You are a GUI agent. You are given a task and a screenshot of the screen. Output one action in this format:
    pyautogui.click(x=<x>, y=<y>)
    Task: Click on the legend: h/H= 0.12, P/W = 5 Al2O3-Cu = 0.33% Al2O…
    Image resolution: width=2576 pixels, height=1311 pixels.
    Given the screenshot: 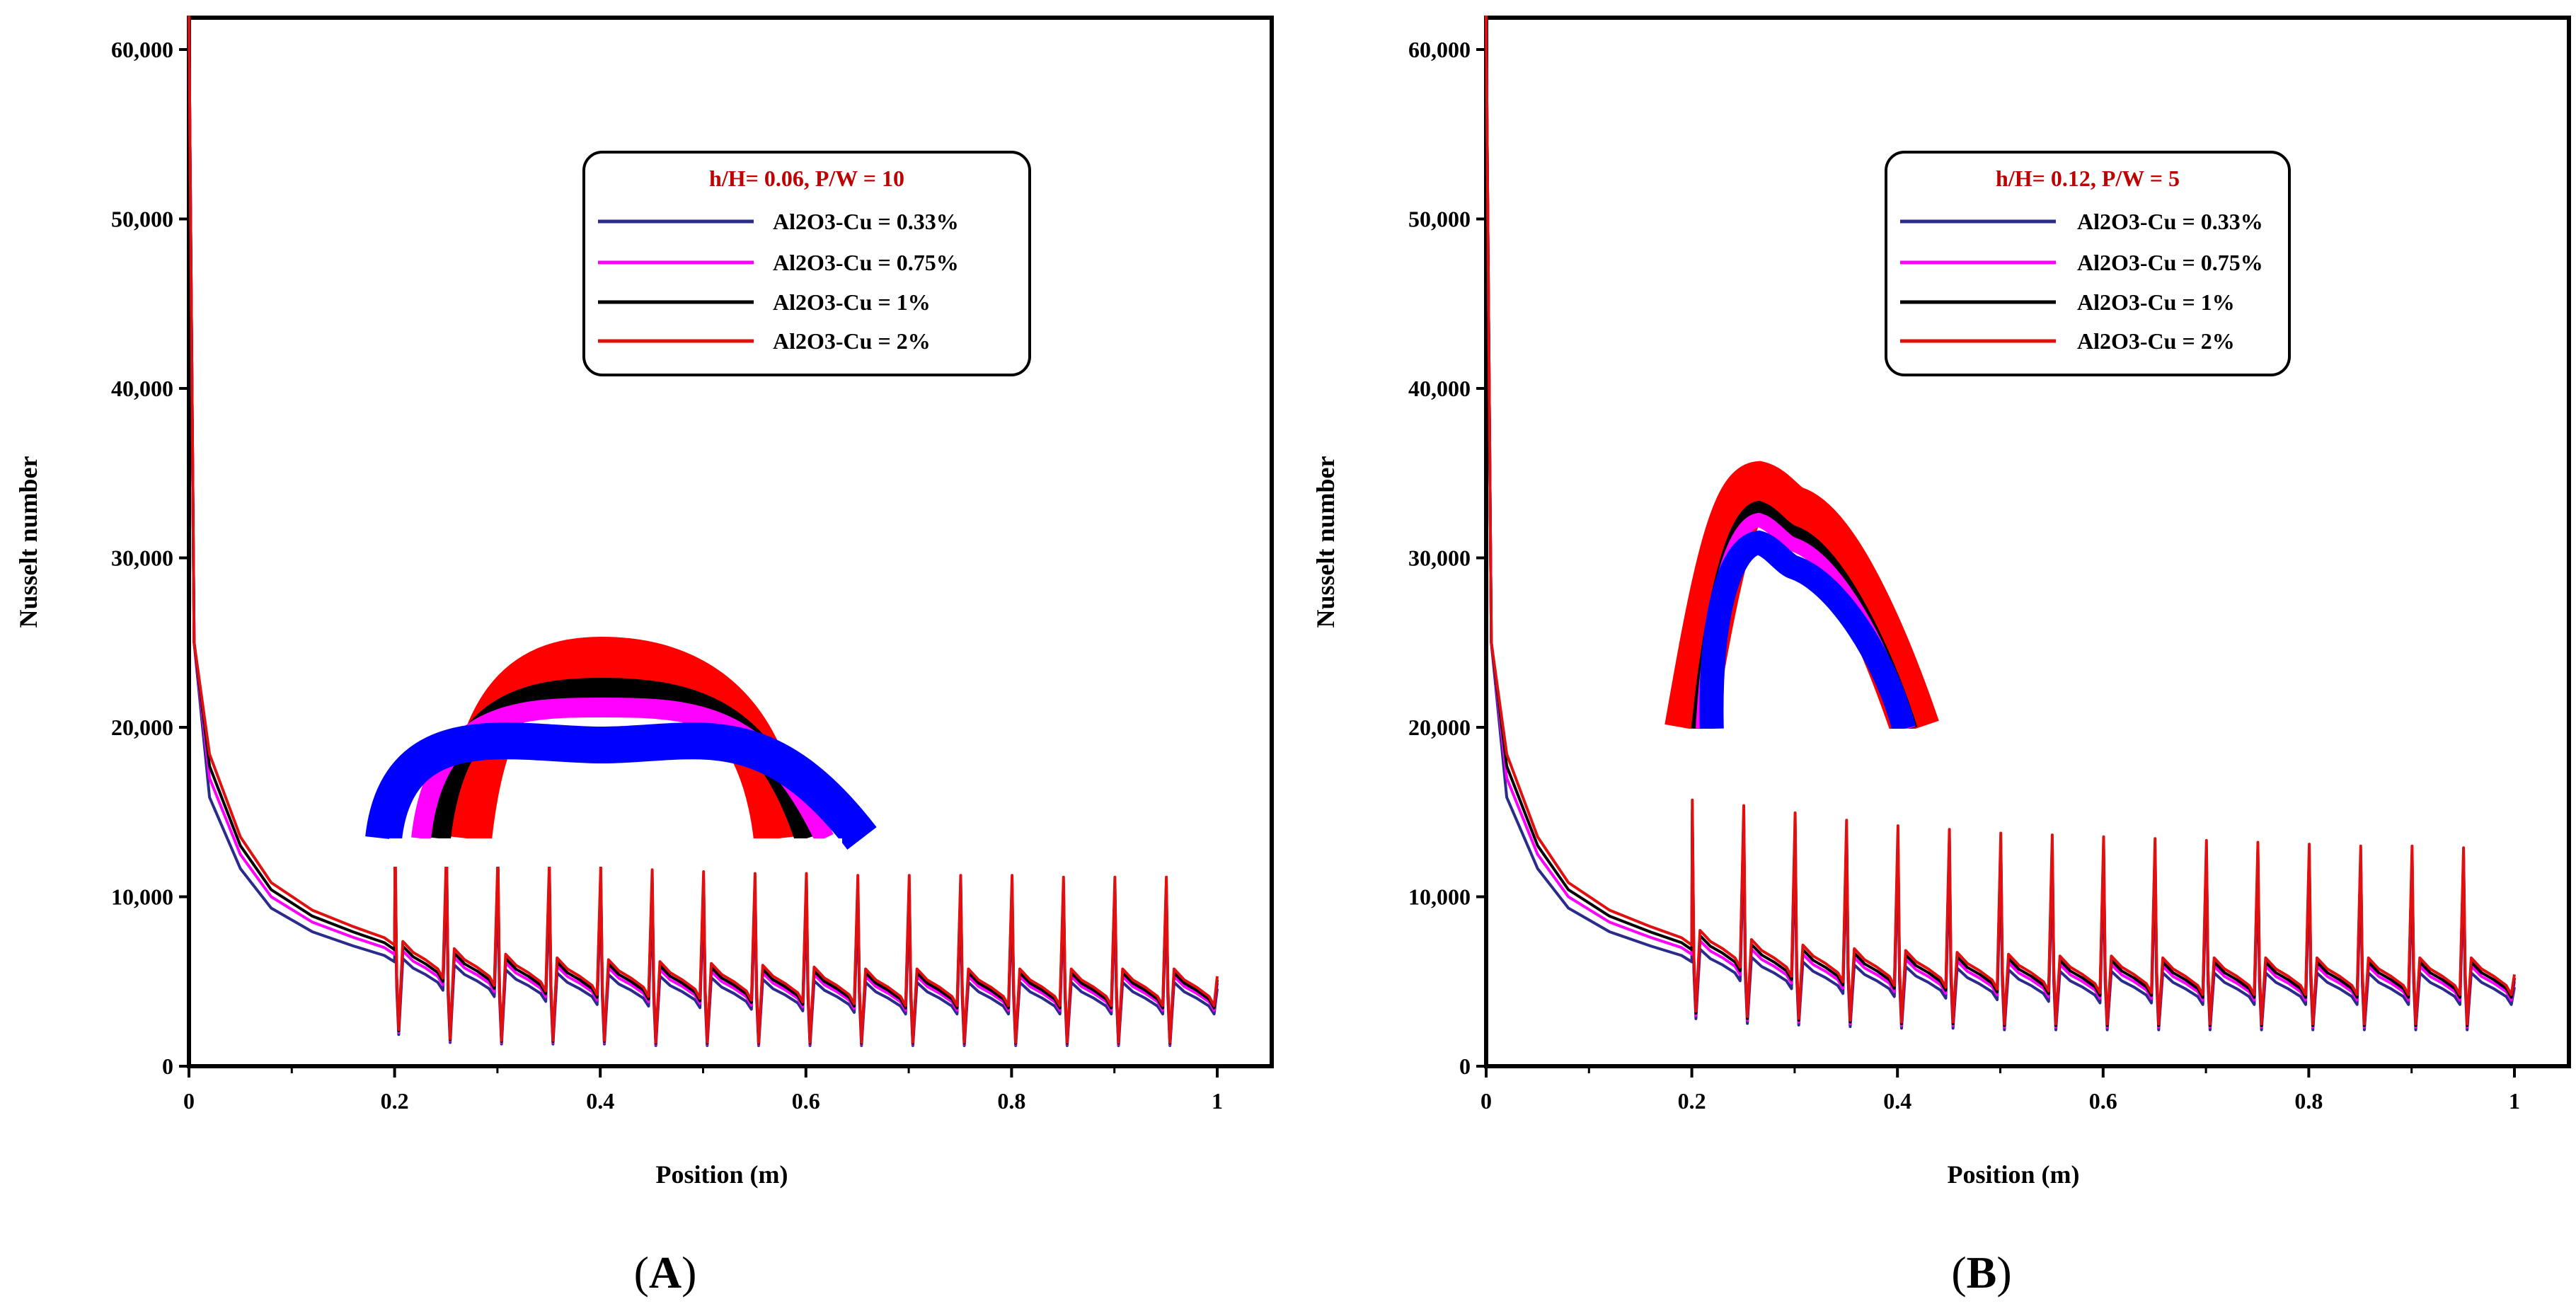 What is the action you would take?
    pyautogui.click(x=2088, y=263)
    